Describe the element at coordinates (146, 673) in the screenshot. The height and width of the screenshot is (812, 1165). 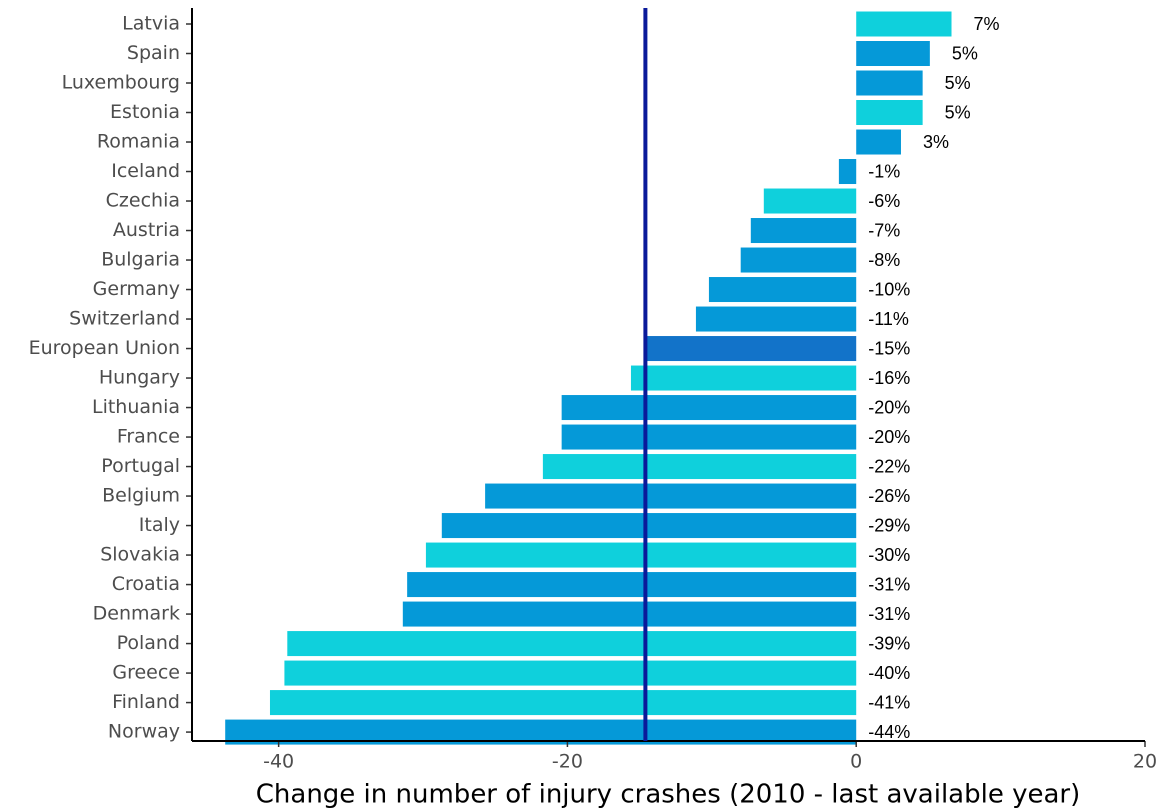
I see `y-tick-label: Greece` at that location.